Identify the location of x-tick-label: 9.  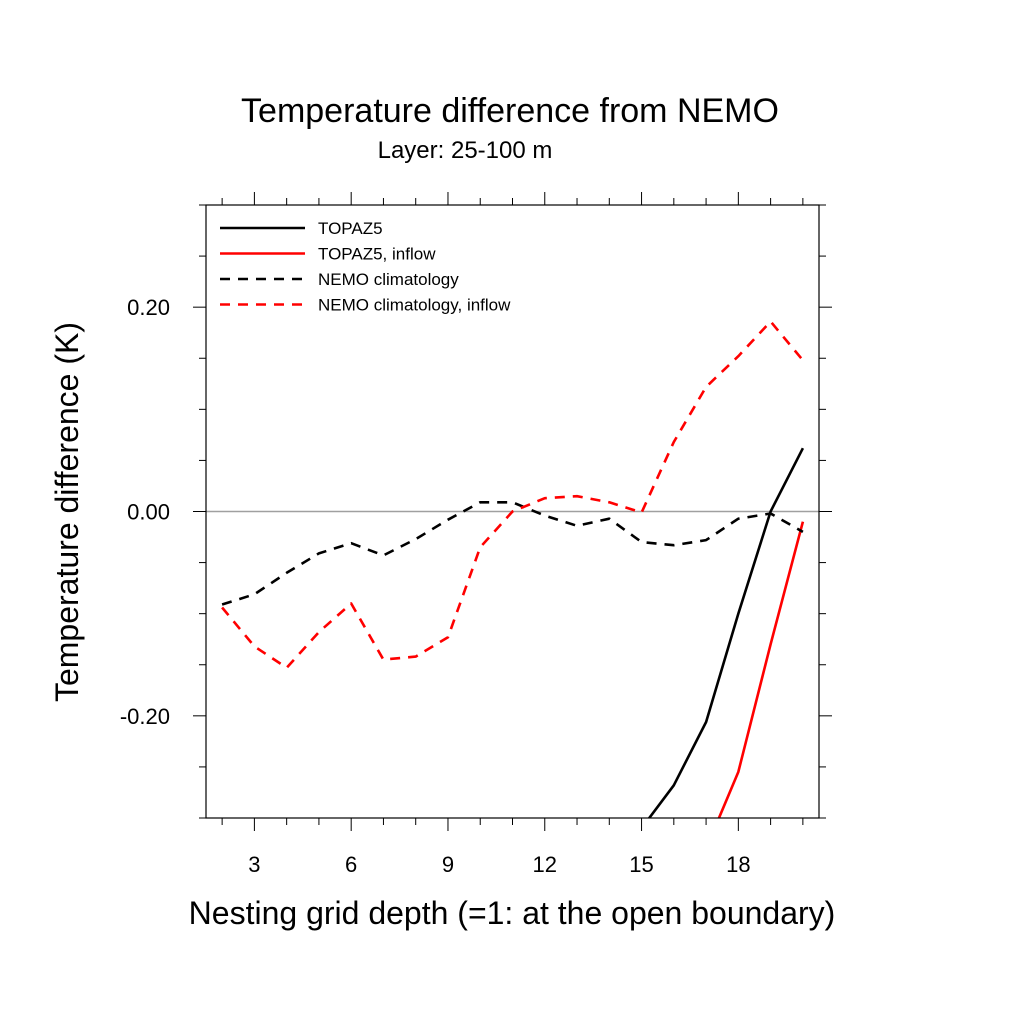
(448, 864).